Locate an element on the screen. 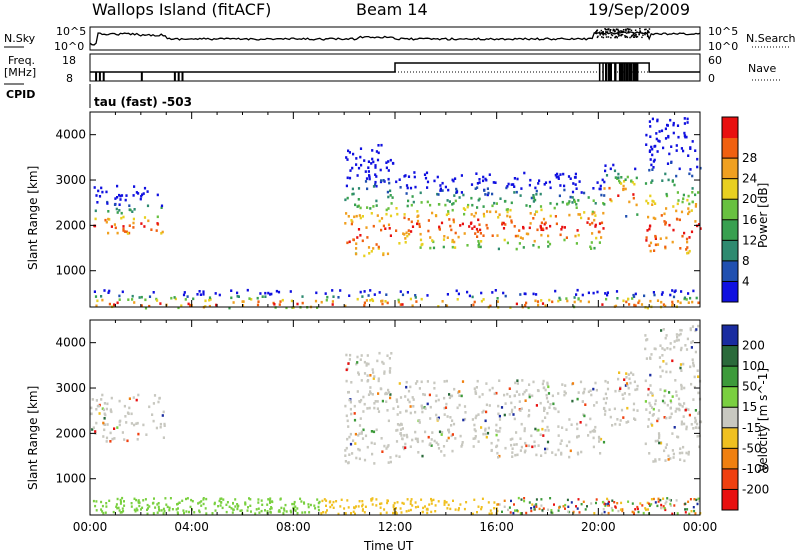  freq-trace is located at coordinates (395, 67).